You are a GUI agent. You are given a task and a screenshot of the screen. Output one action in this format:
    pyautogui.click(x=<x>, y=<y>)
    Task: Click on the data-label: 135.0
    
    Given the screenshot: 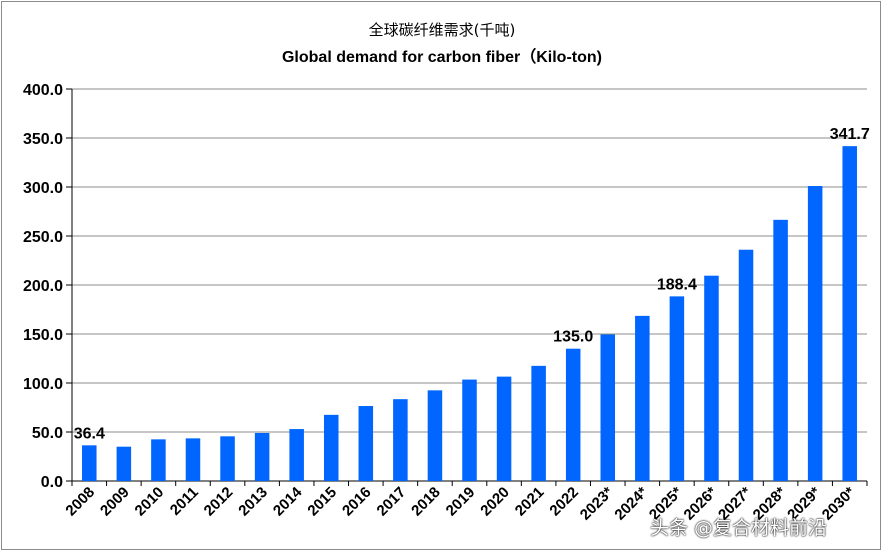 What is the action you would take?
    pyautogui.click(x=573, y=337)
    